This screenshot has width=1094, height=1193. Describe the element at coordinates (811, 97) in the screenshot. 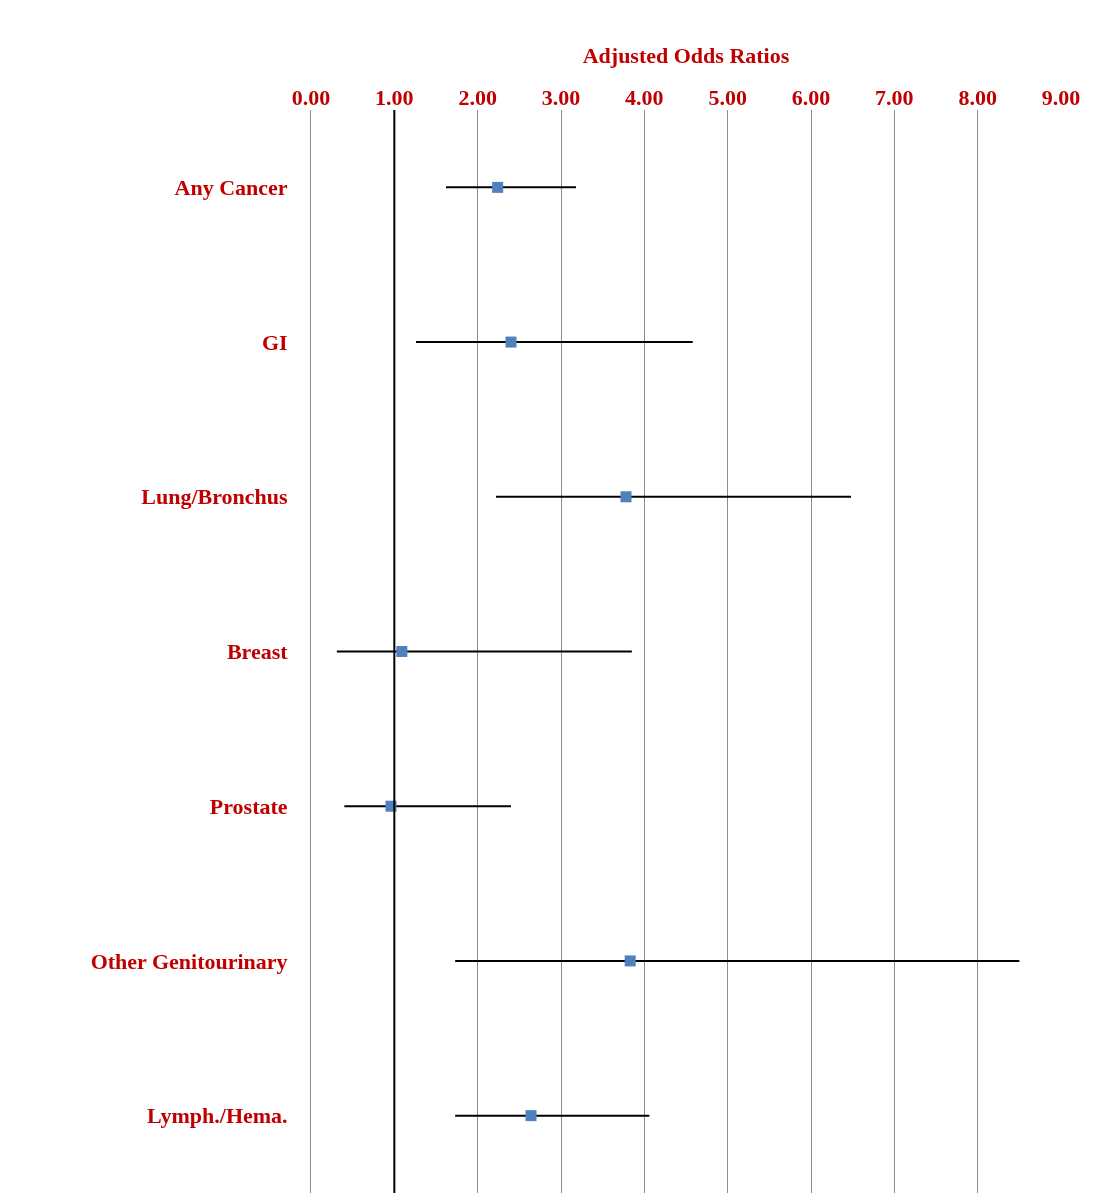

I see `x-tick-label: 6.00` at that location.